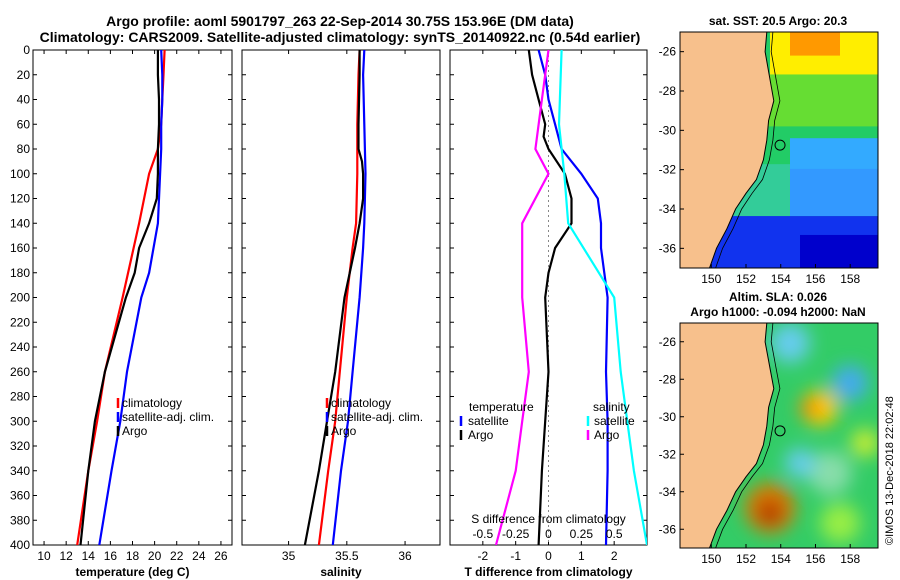 The width and height of the screenshot is (900, 580). What do you see at coordinates (405, 556) in the screenshot?
I see `sal-xtick-label: 36` at bounding box center [405, 556].